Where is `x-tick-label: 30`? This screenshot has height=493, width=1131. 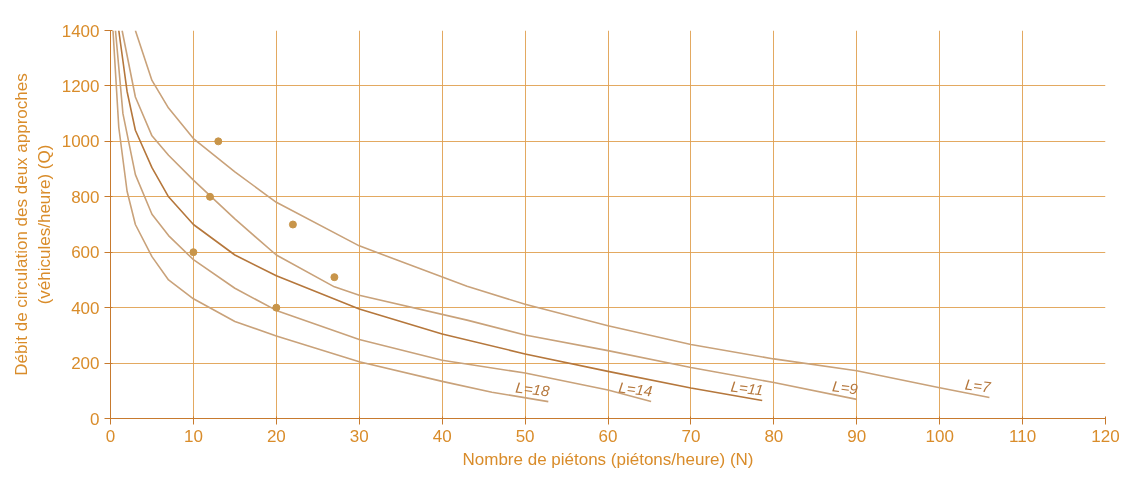 x-tick-label: 30 is located at coordinates (359, 436).